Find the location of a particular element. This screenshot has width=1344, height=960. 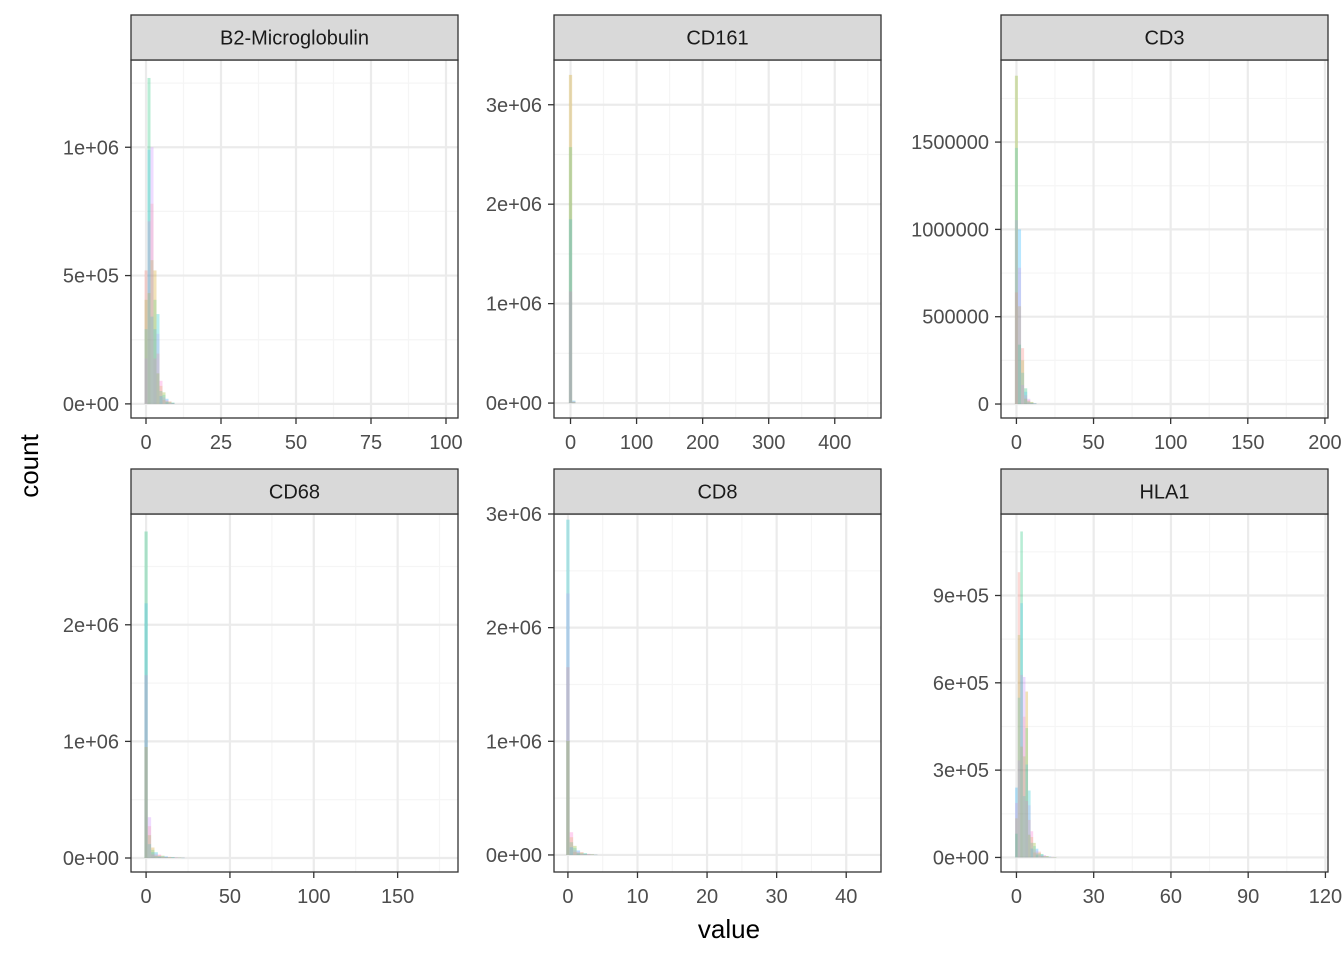

y-tick-label: 6e+05 is located at coordinates (961, 684).